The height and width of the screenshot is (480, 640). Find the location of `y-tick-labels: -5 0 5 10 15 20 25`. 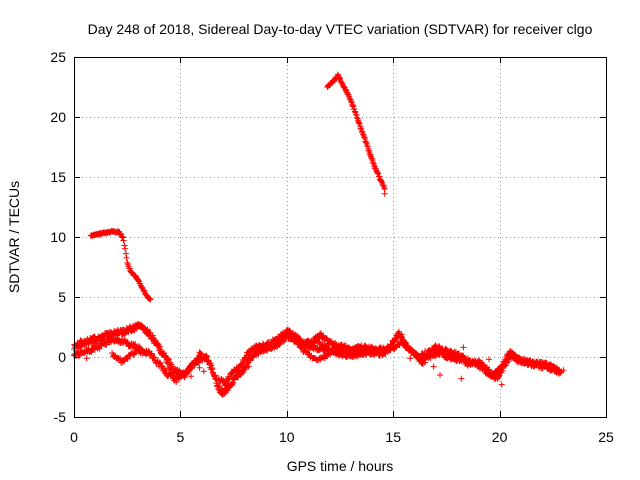

y-tick-labels: -5 0 5 10 15 20 25 is located at coordinates (58, 237).